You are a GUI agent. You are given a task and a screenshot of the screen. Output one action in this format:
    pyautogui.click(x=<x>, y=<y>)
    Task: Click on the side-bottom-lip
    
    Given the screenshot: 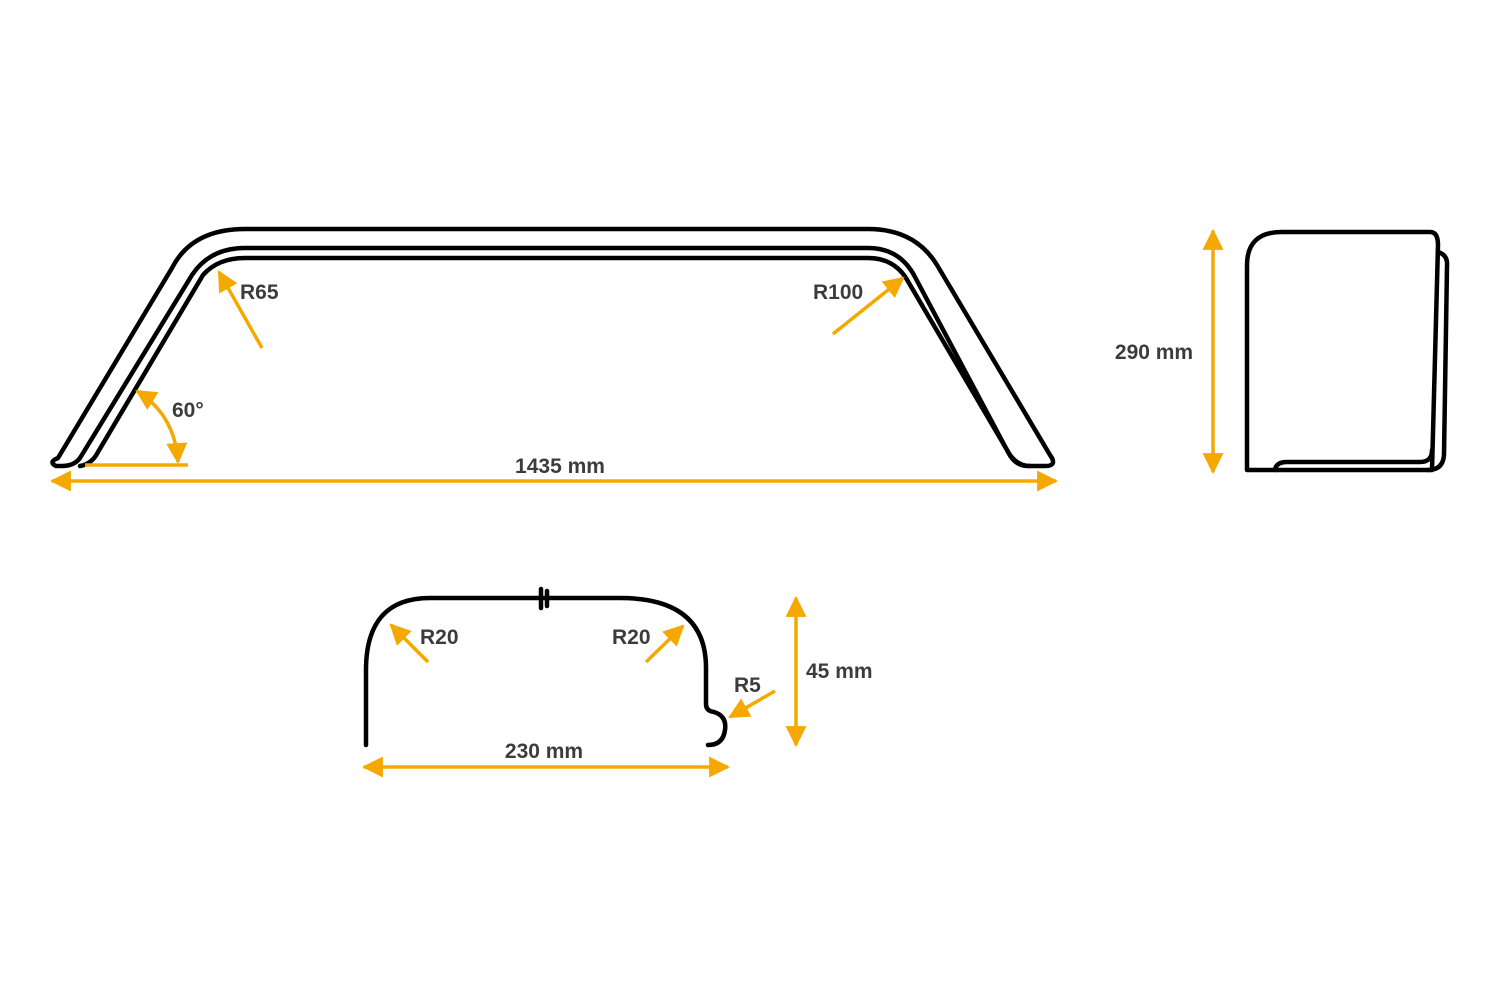 What is the action you would take?
    pyautogui.click(x=1353, y=460)
    